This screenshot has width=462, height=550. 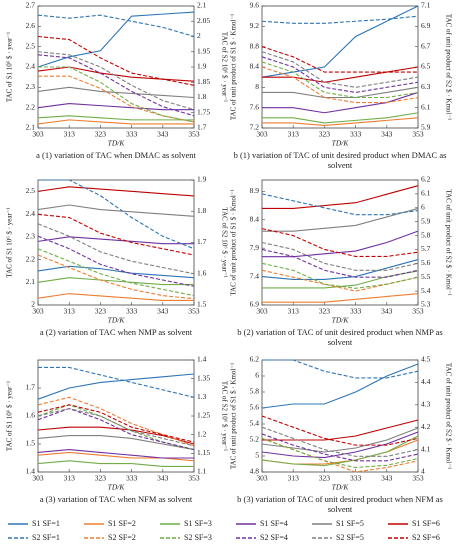 What do you see at coordinates (122, 537) in the screenshot?
I see `legend-label: S2 SF=2` at bounding box center [122, 537].